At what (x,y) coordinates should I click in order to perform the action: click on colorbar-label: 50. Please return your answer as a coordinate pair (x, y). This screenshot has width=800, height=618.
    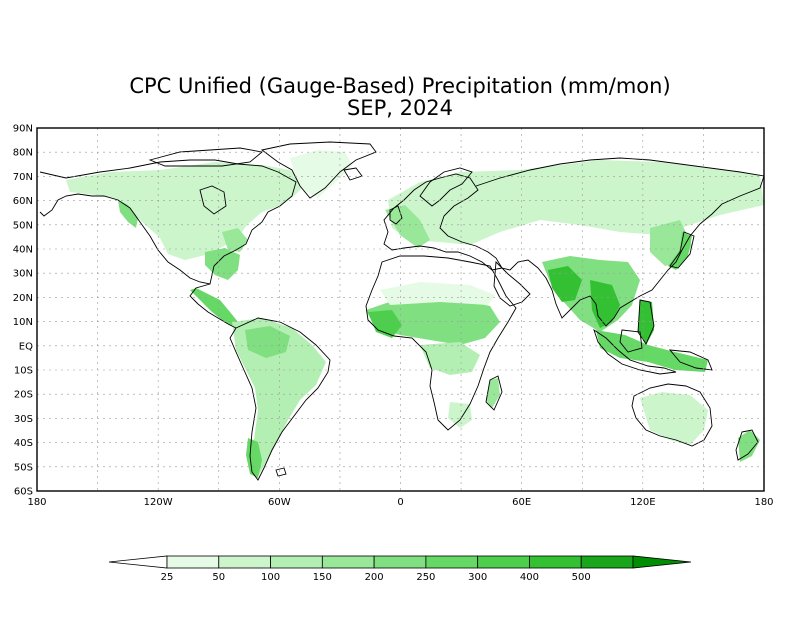
    Looking at the image, I should click on (218, 577).